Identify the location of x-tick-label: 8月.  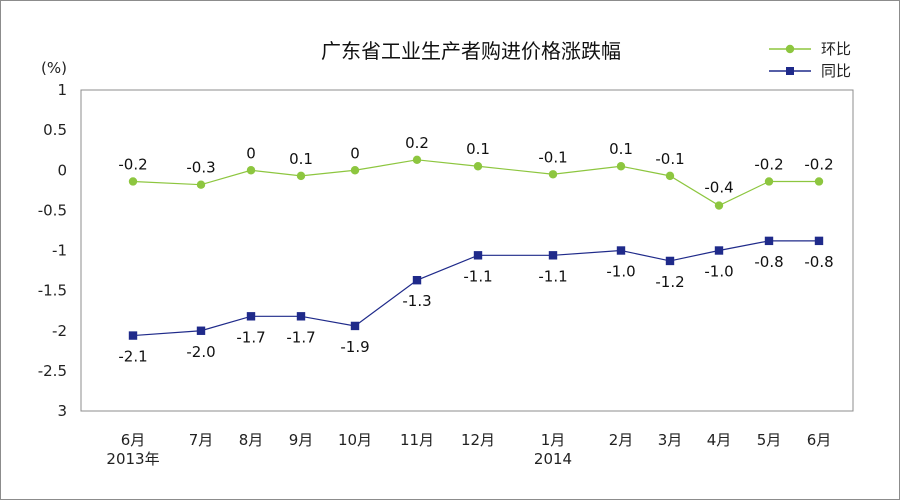
(251, 440).